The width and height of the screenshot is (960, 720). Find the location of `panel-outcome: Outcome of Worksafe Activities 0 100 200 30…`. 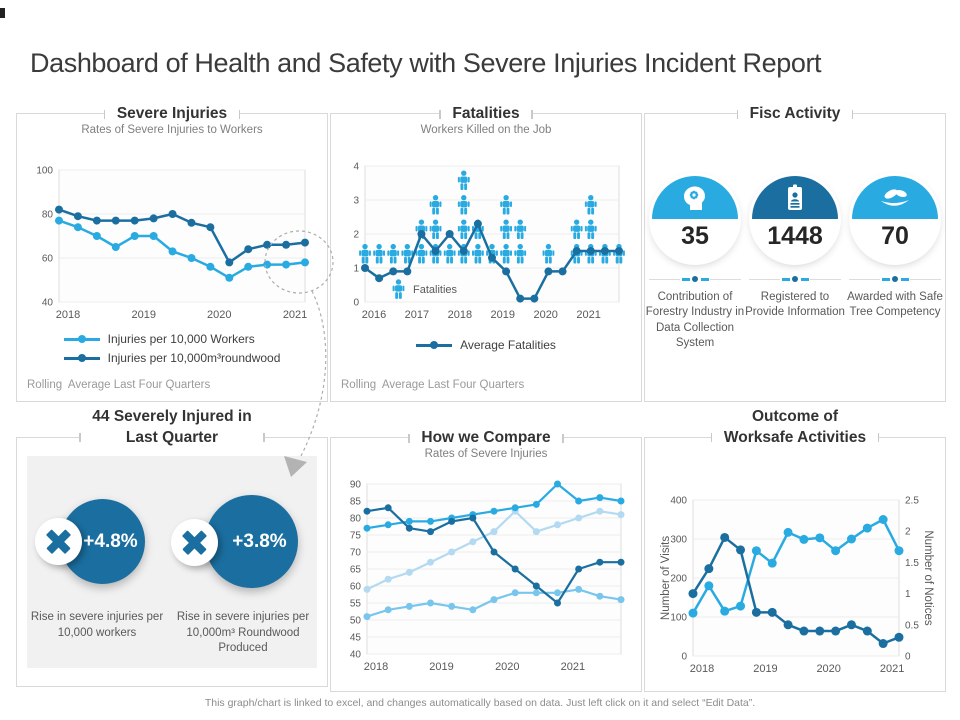

panel-outcome: Outcome of Worksafe Activities 0 100 200 30… is located at coordinates (795, 549).